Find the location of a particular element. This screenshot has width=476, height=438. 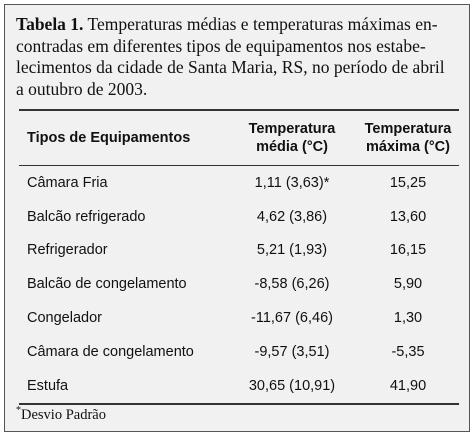

table-row: Balcão refrigerado 4,62 (3,86) 13,60 is located at coordinates (239, 217).